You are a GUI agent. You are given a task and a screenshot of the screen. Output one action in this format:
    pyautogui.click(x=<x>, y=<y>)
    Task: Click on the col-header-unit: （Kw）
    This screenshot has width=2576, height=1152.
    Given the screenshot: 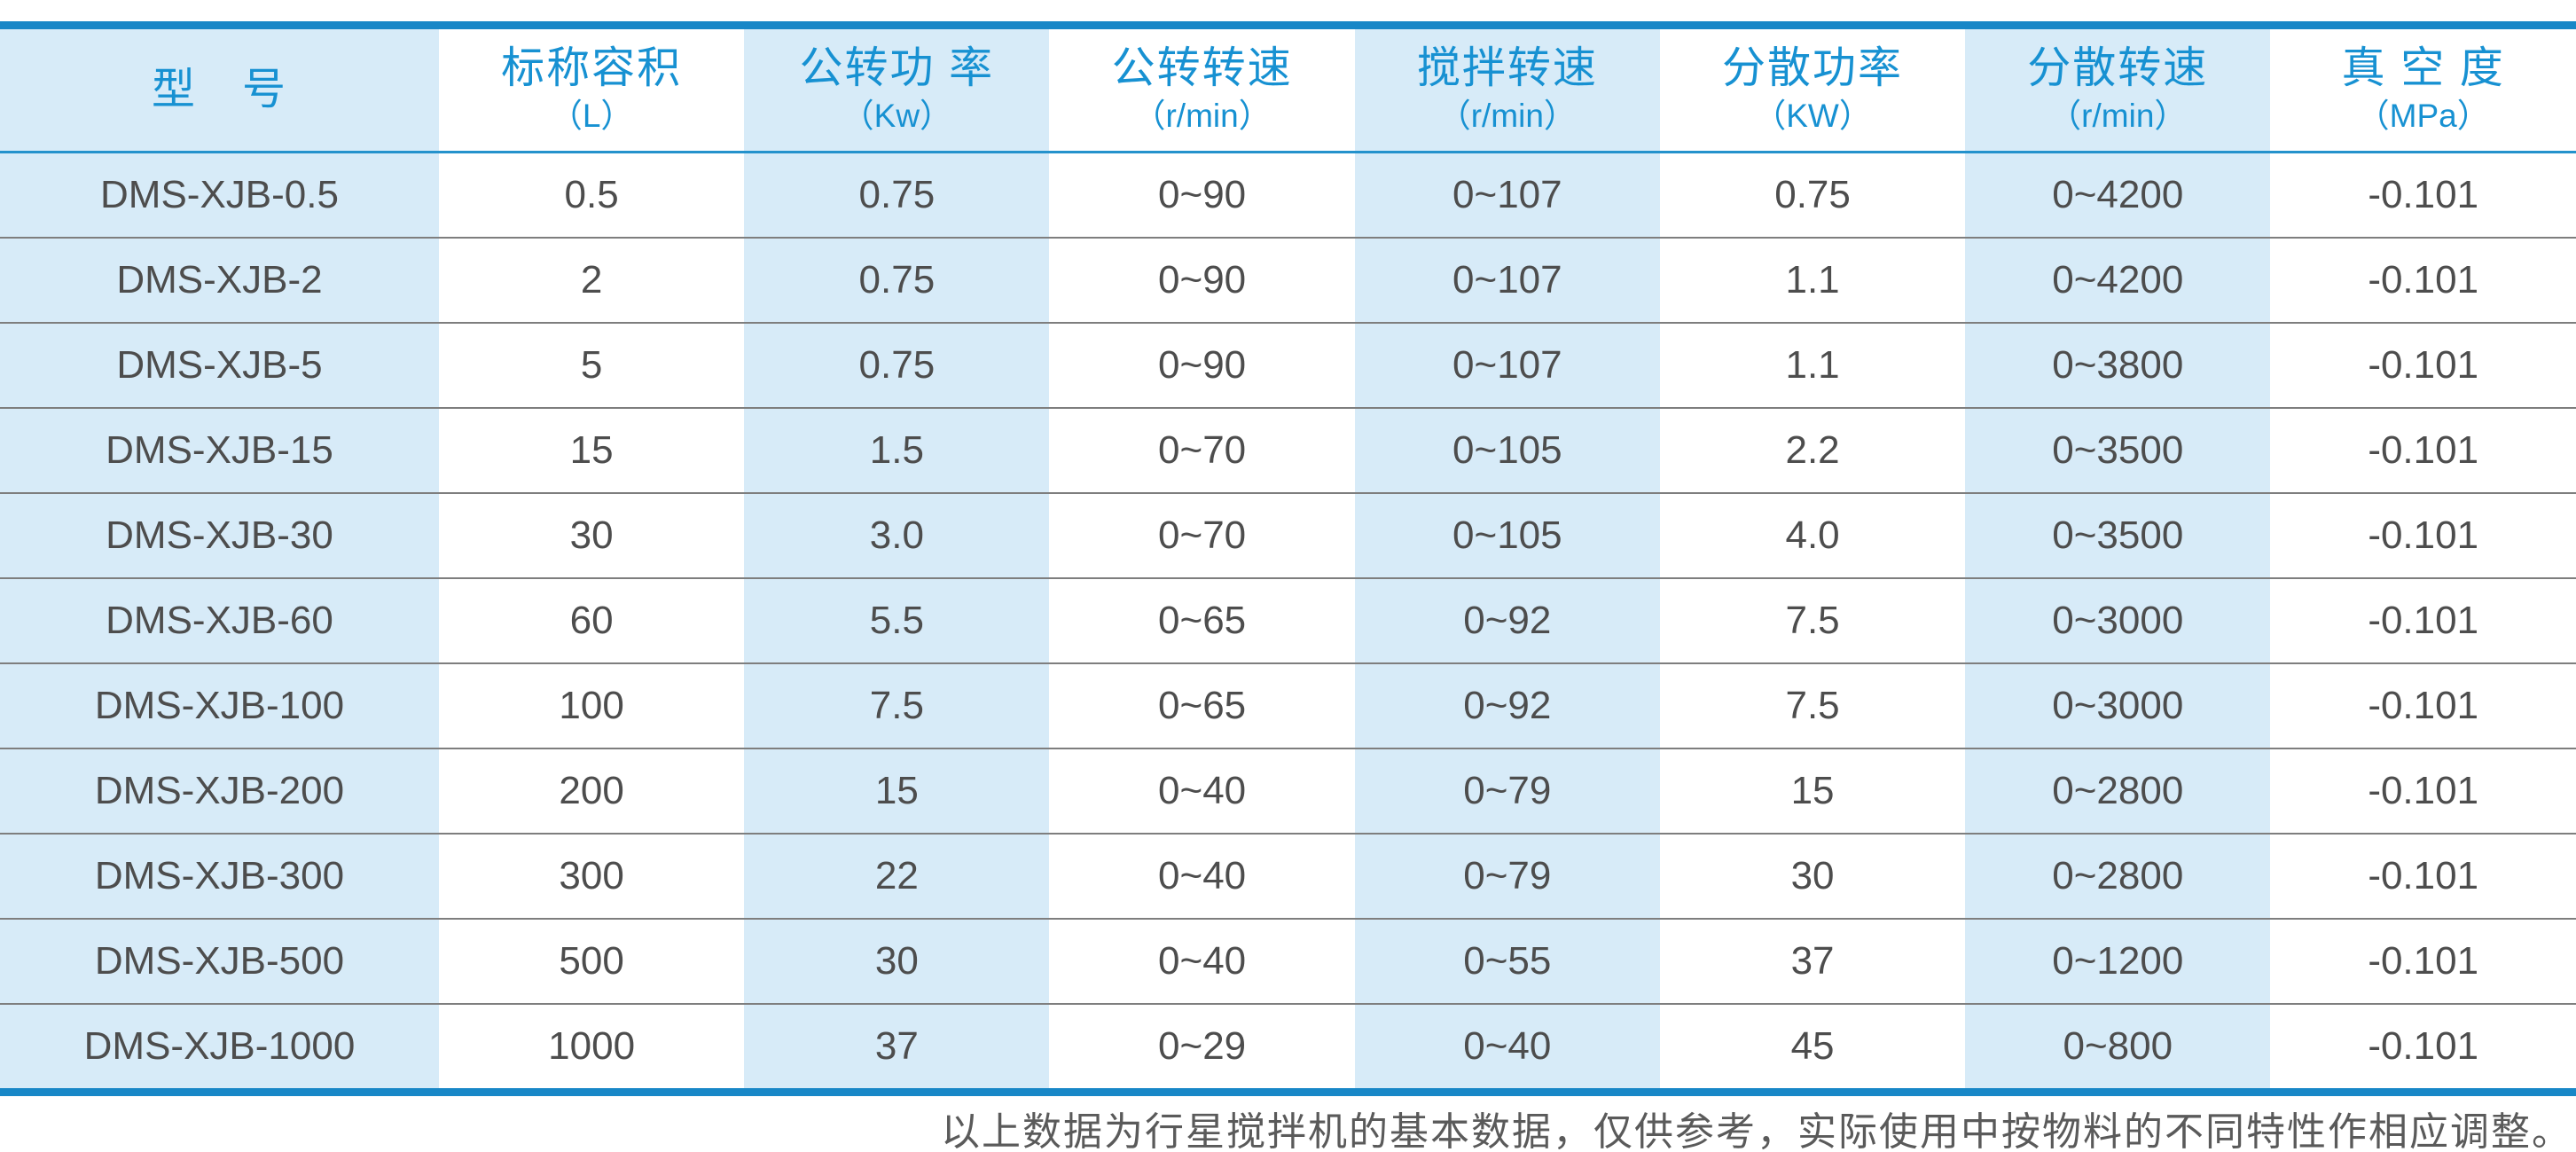 What is the action you would take?
    pyautogui.click(x=897, y=117)
    